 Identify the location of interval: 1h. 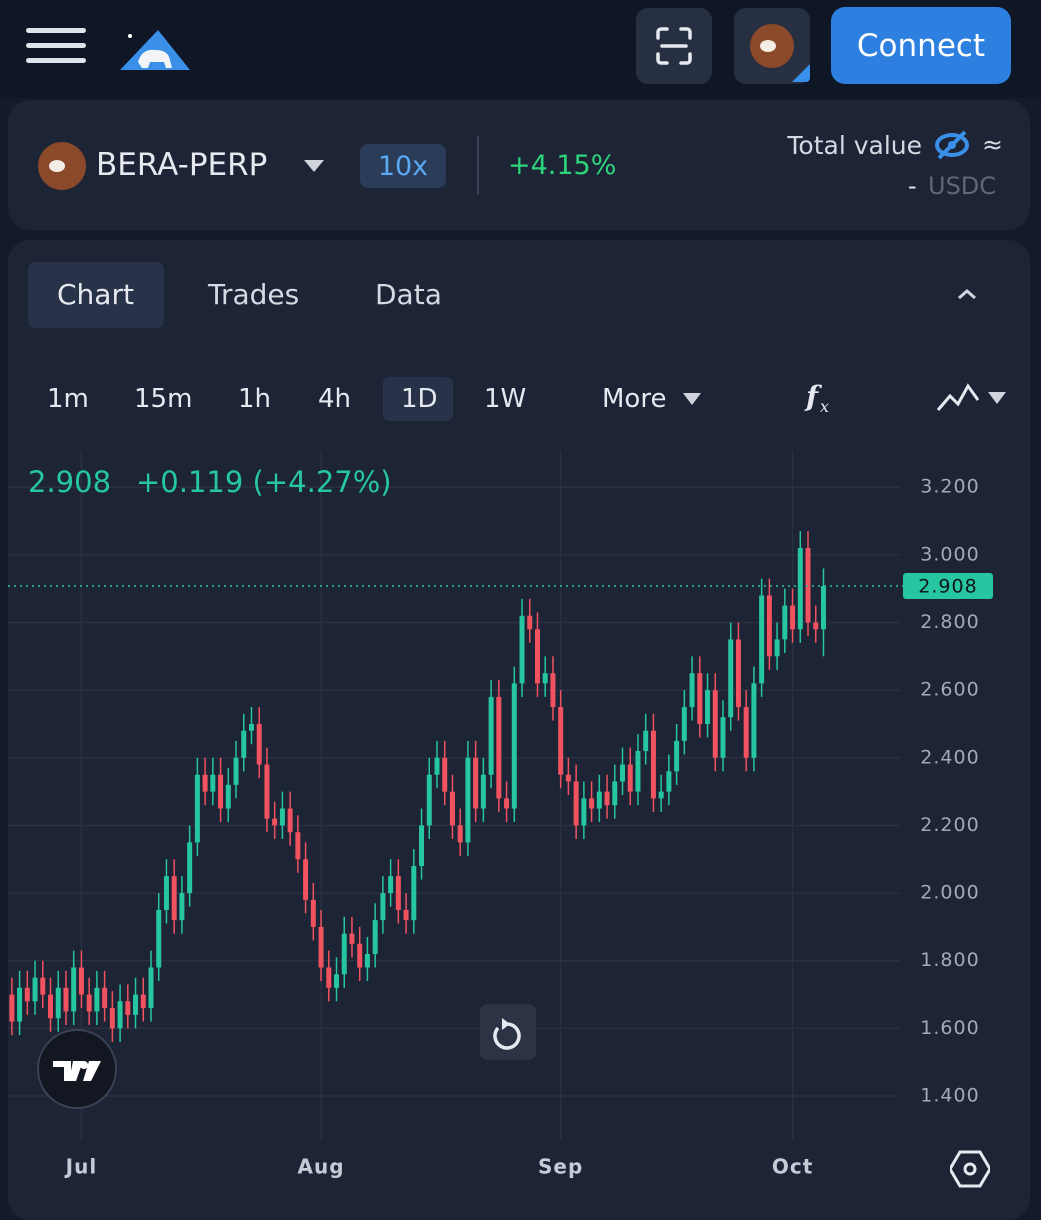
(255, 399).